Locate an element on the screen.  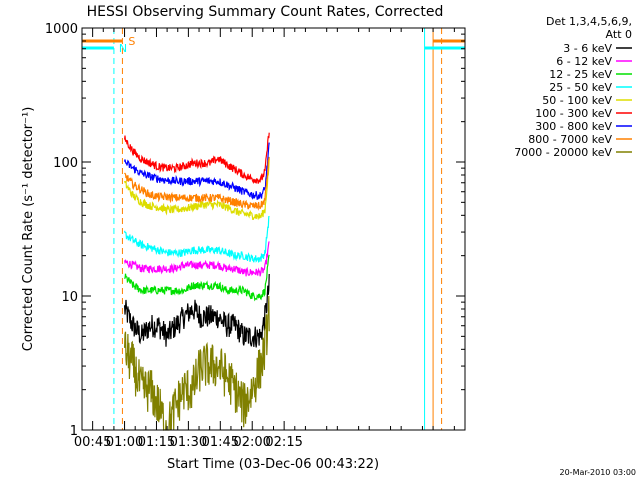
legend-label: 6 - 12 keV is located at coordinates (584, 61).